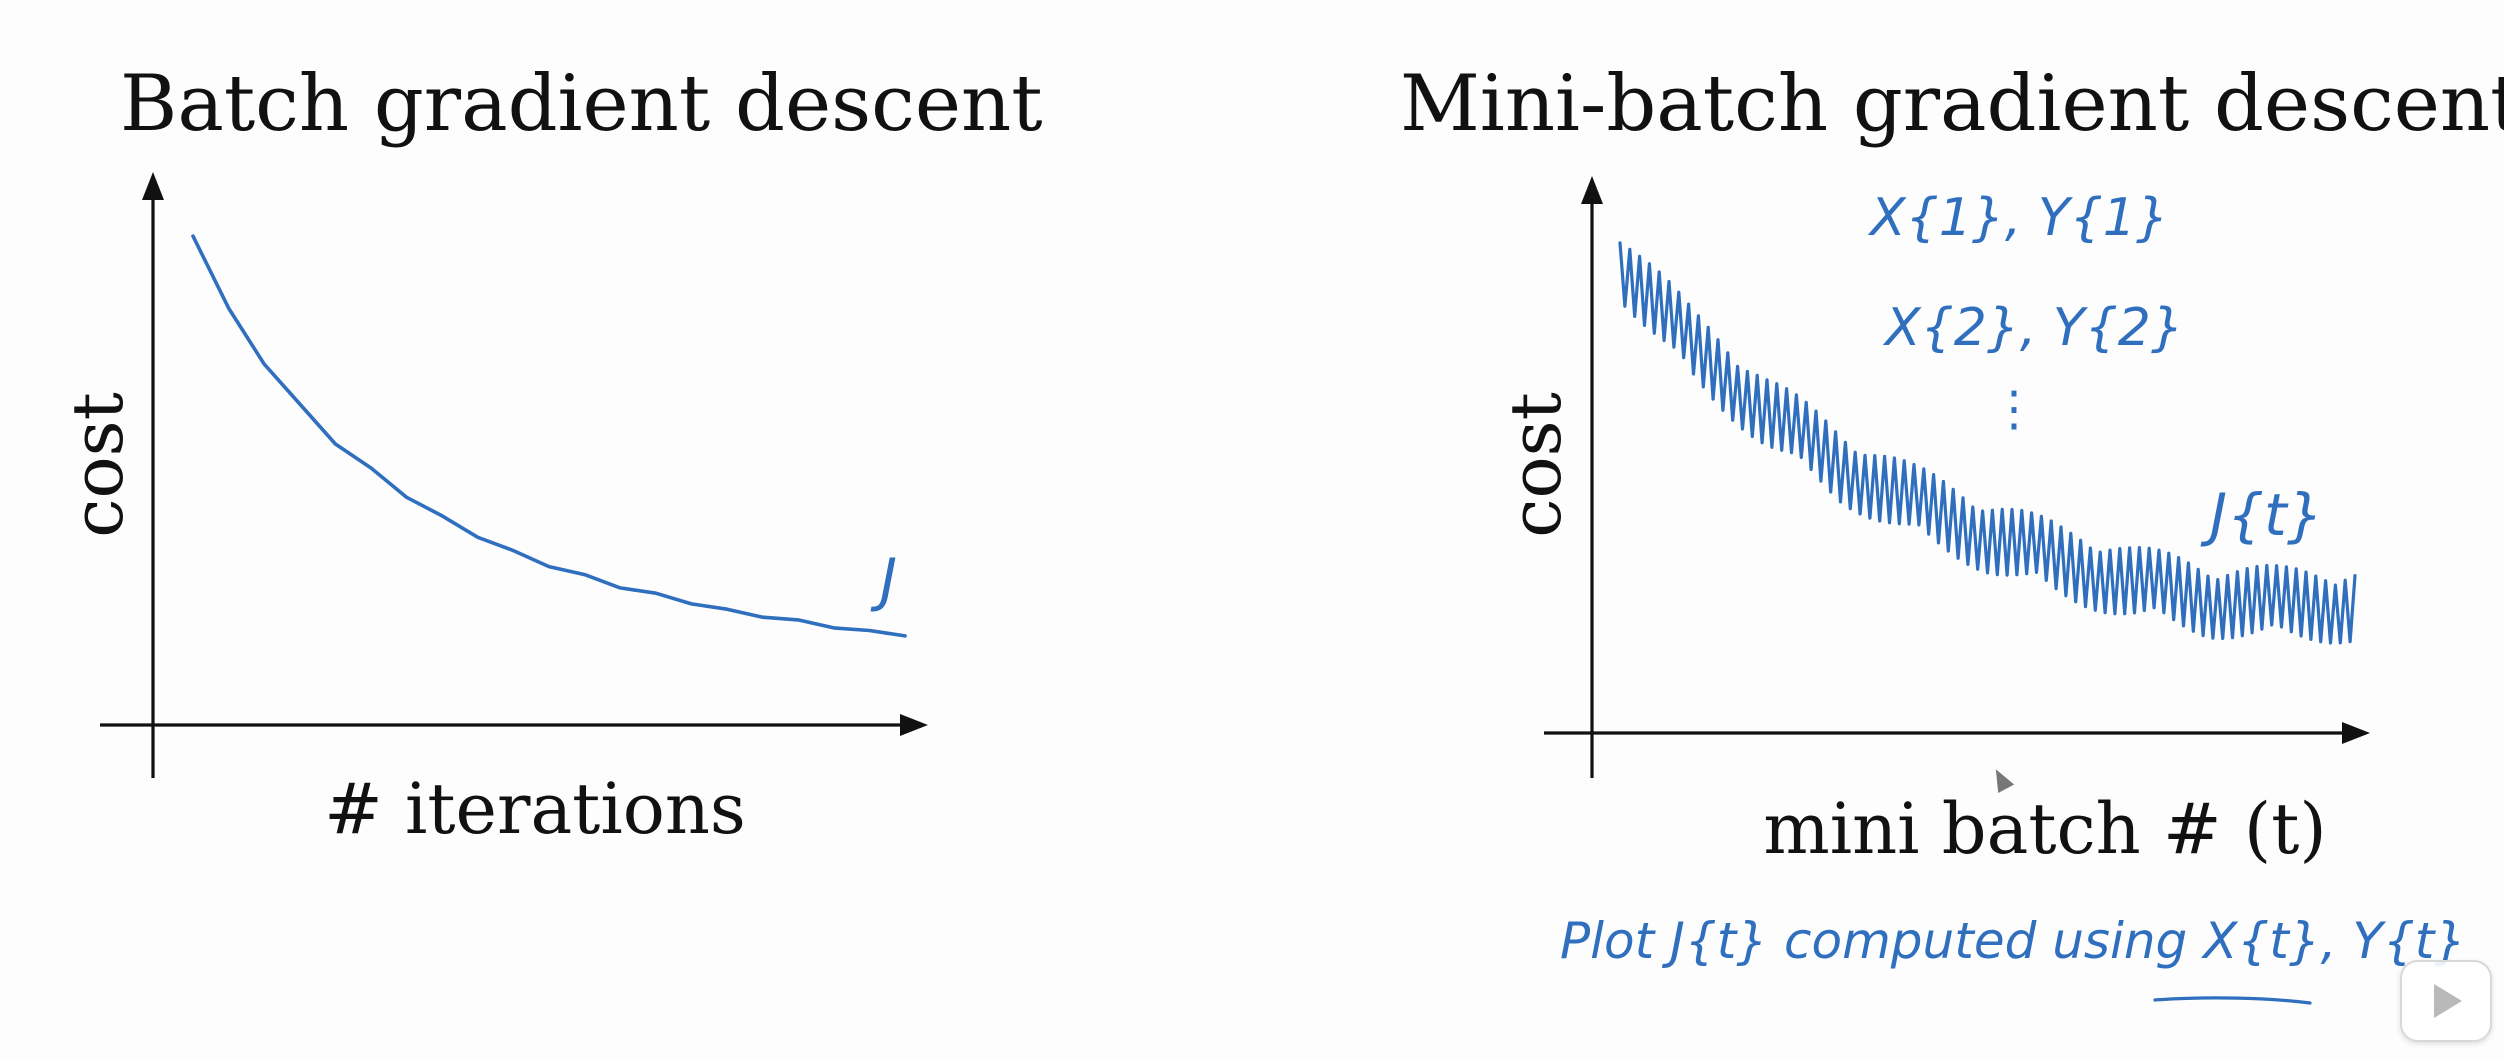  I want to click on annotation-vertical-dots: ⋮, so click(2014, 409).